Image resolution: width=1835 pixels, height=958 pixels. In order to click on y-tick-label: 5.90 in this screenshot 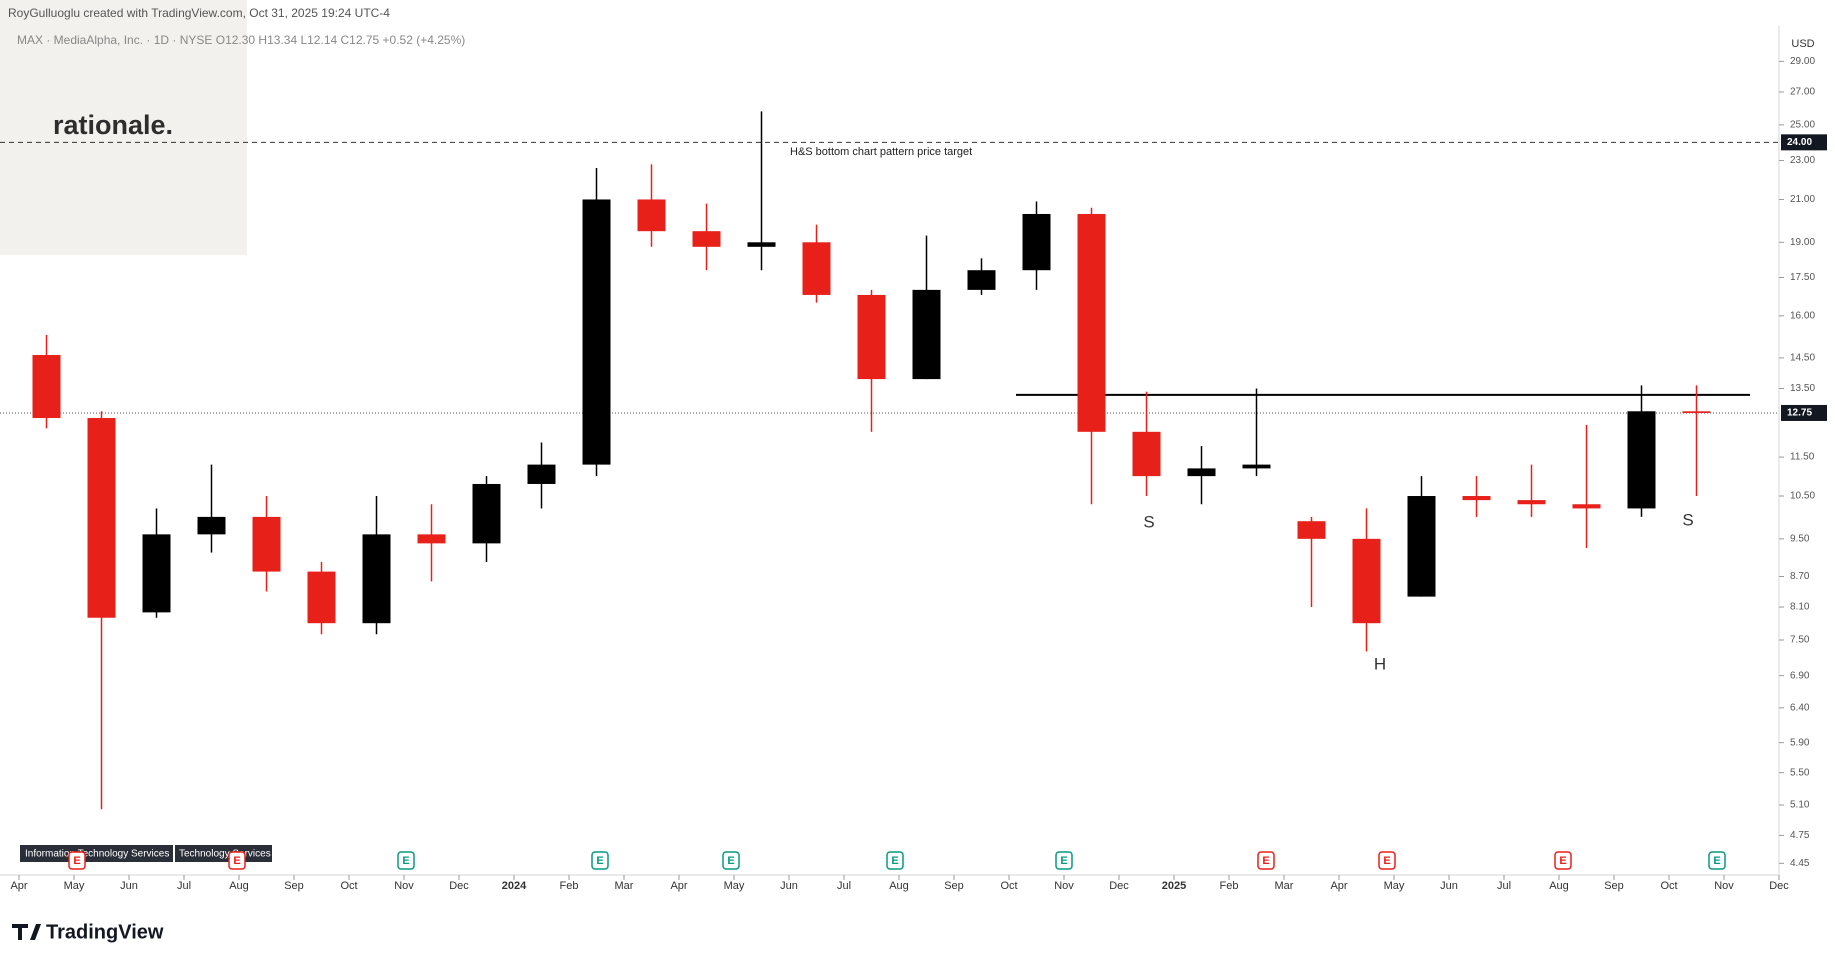, I will do `click(1800, 742)`.